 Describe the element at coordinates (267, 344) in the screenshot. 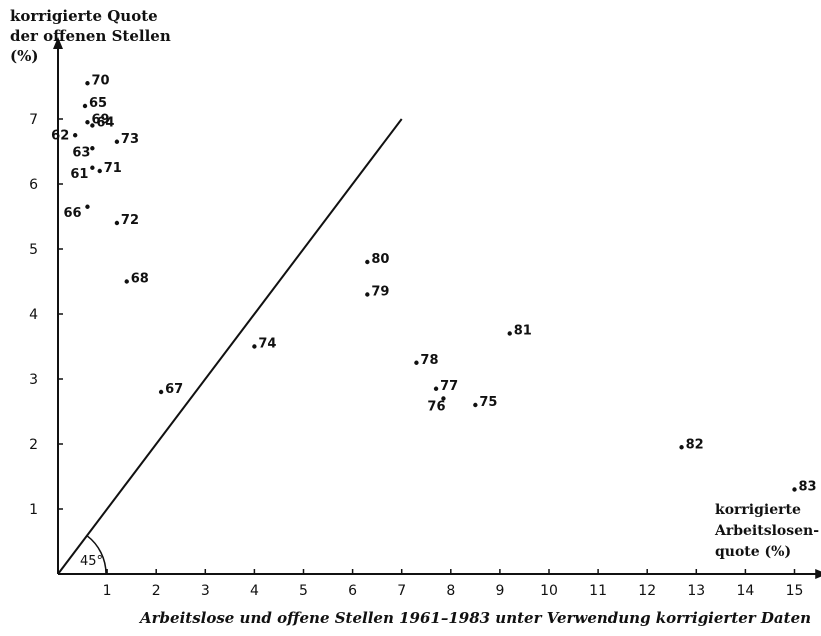

I see `data-point-label: 74` at that location.